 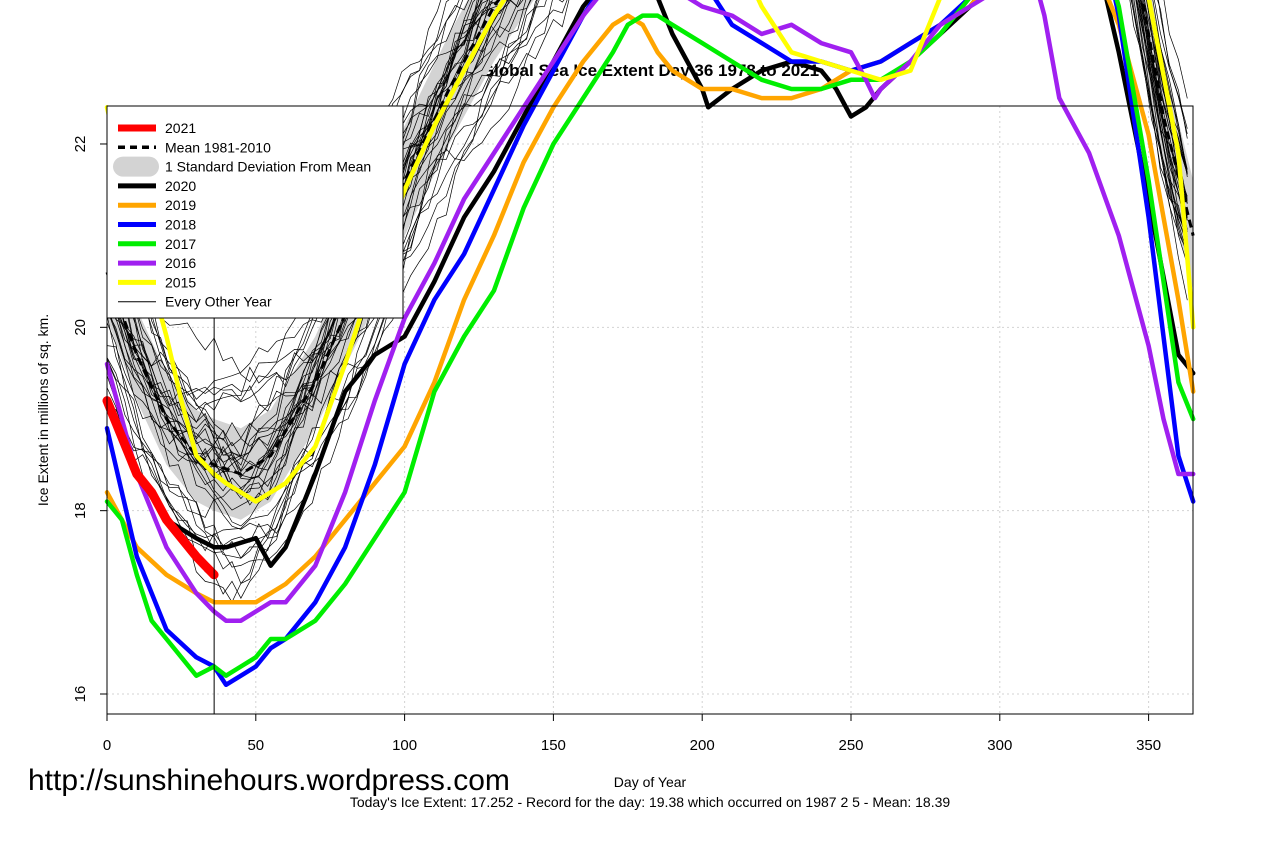 What do you see at coordinates (180, 205) in the screenshot?
I see `legend-label: 2019` at bounding box center [180, 205].